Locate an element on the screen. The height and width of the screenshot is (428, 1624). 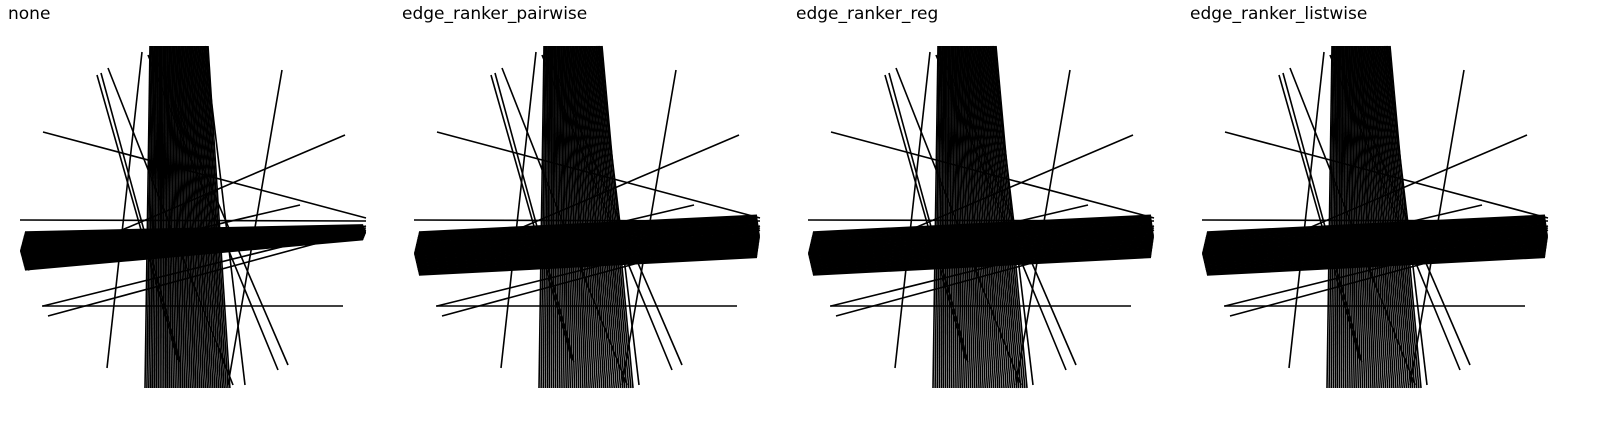
panel-title: none is located at coordinates (29, 14).